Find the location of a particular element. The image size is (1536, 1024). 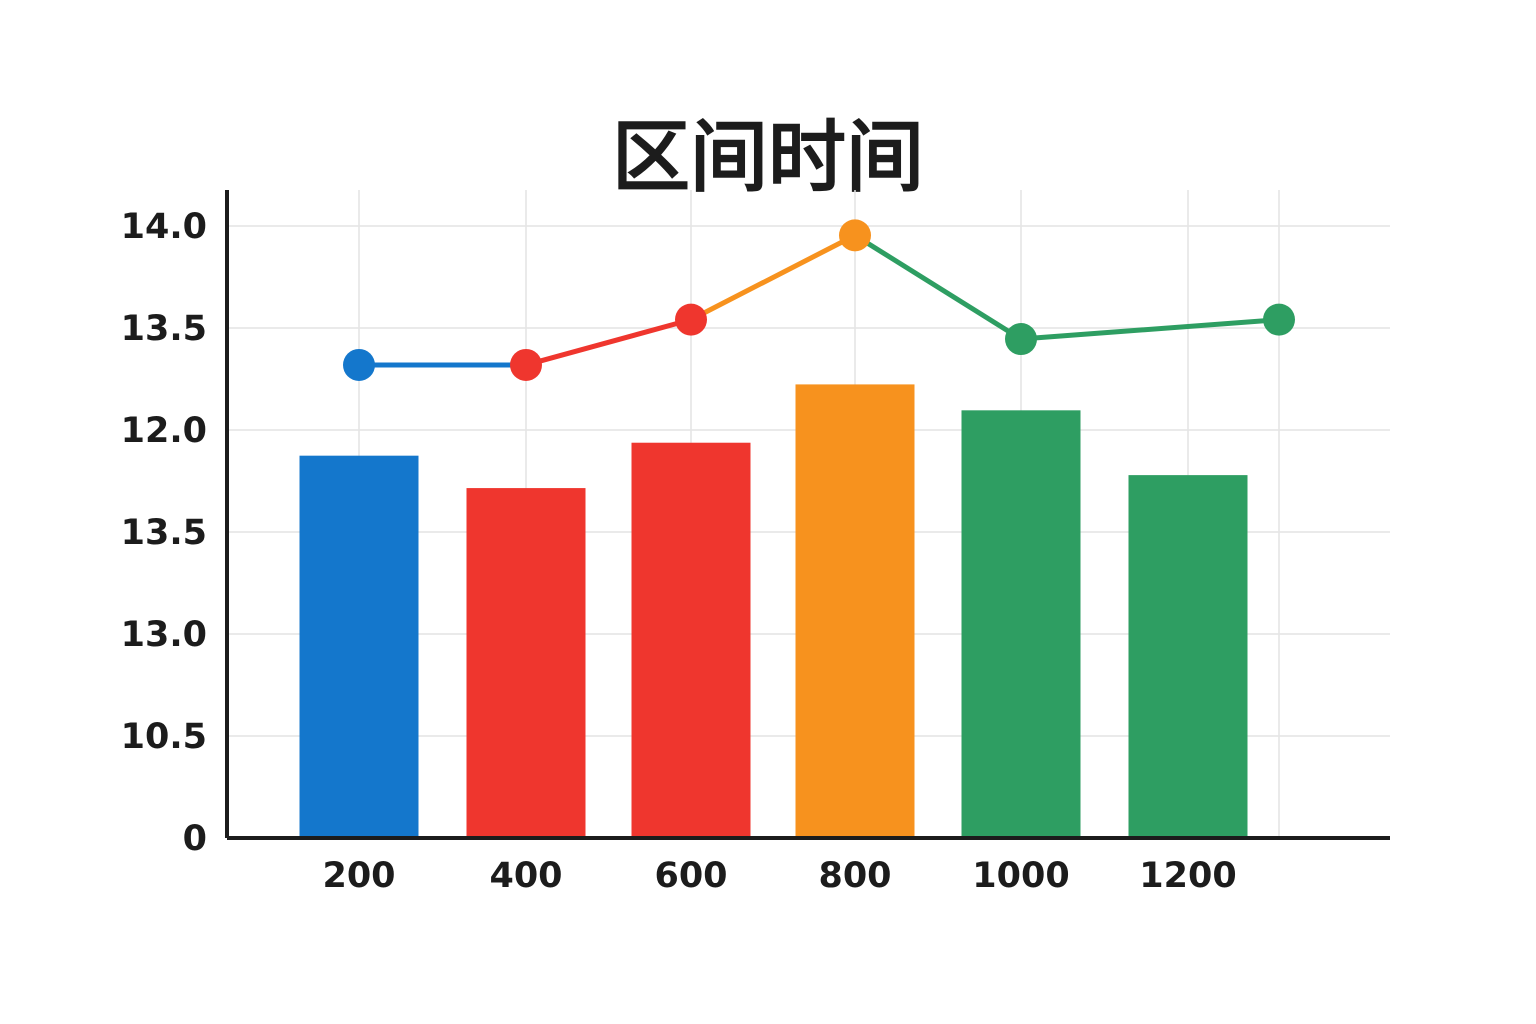

y-tick-label: 10.5 is located at coordinates (164, 737).